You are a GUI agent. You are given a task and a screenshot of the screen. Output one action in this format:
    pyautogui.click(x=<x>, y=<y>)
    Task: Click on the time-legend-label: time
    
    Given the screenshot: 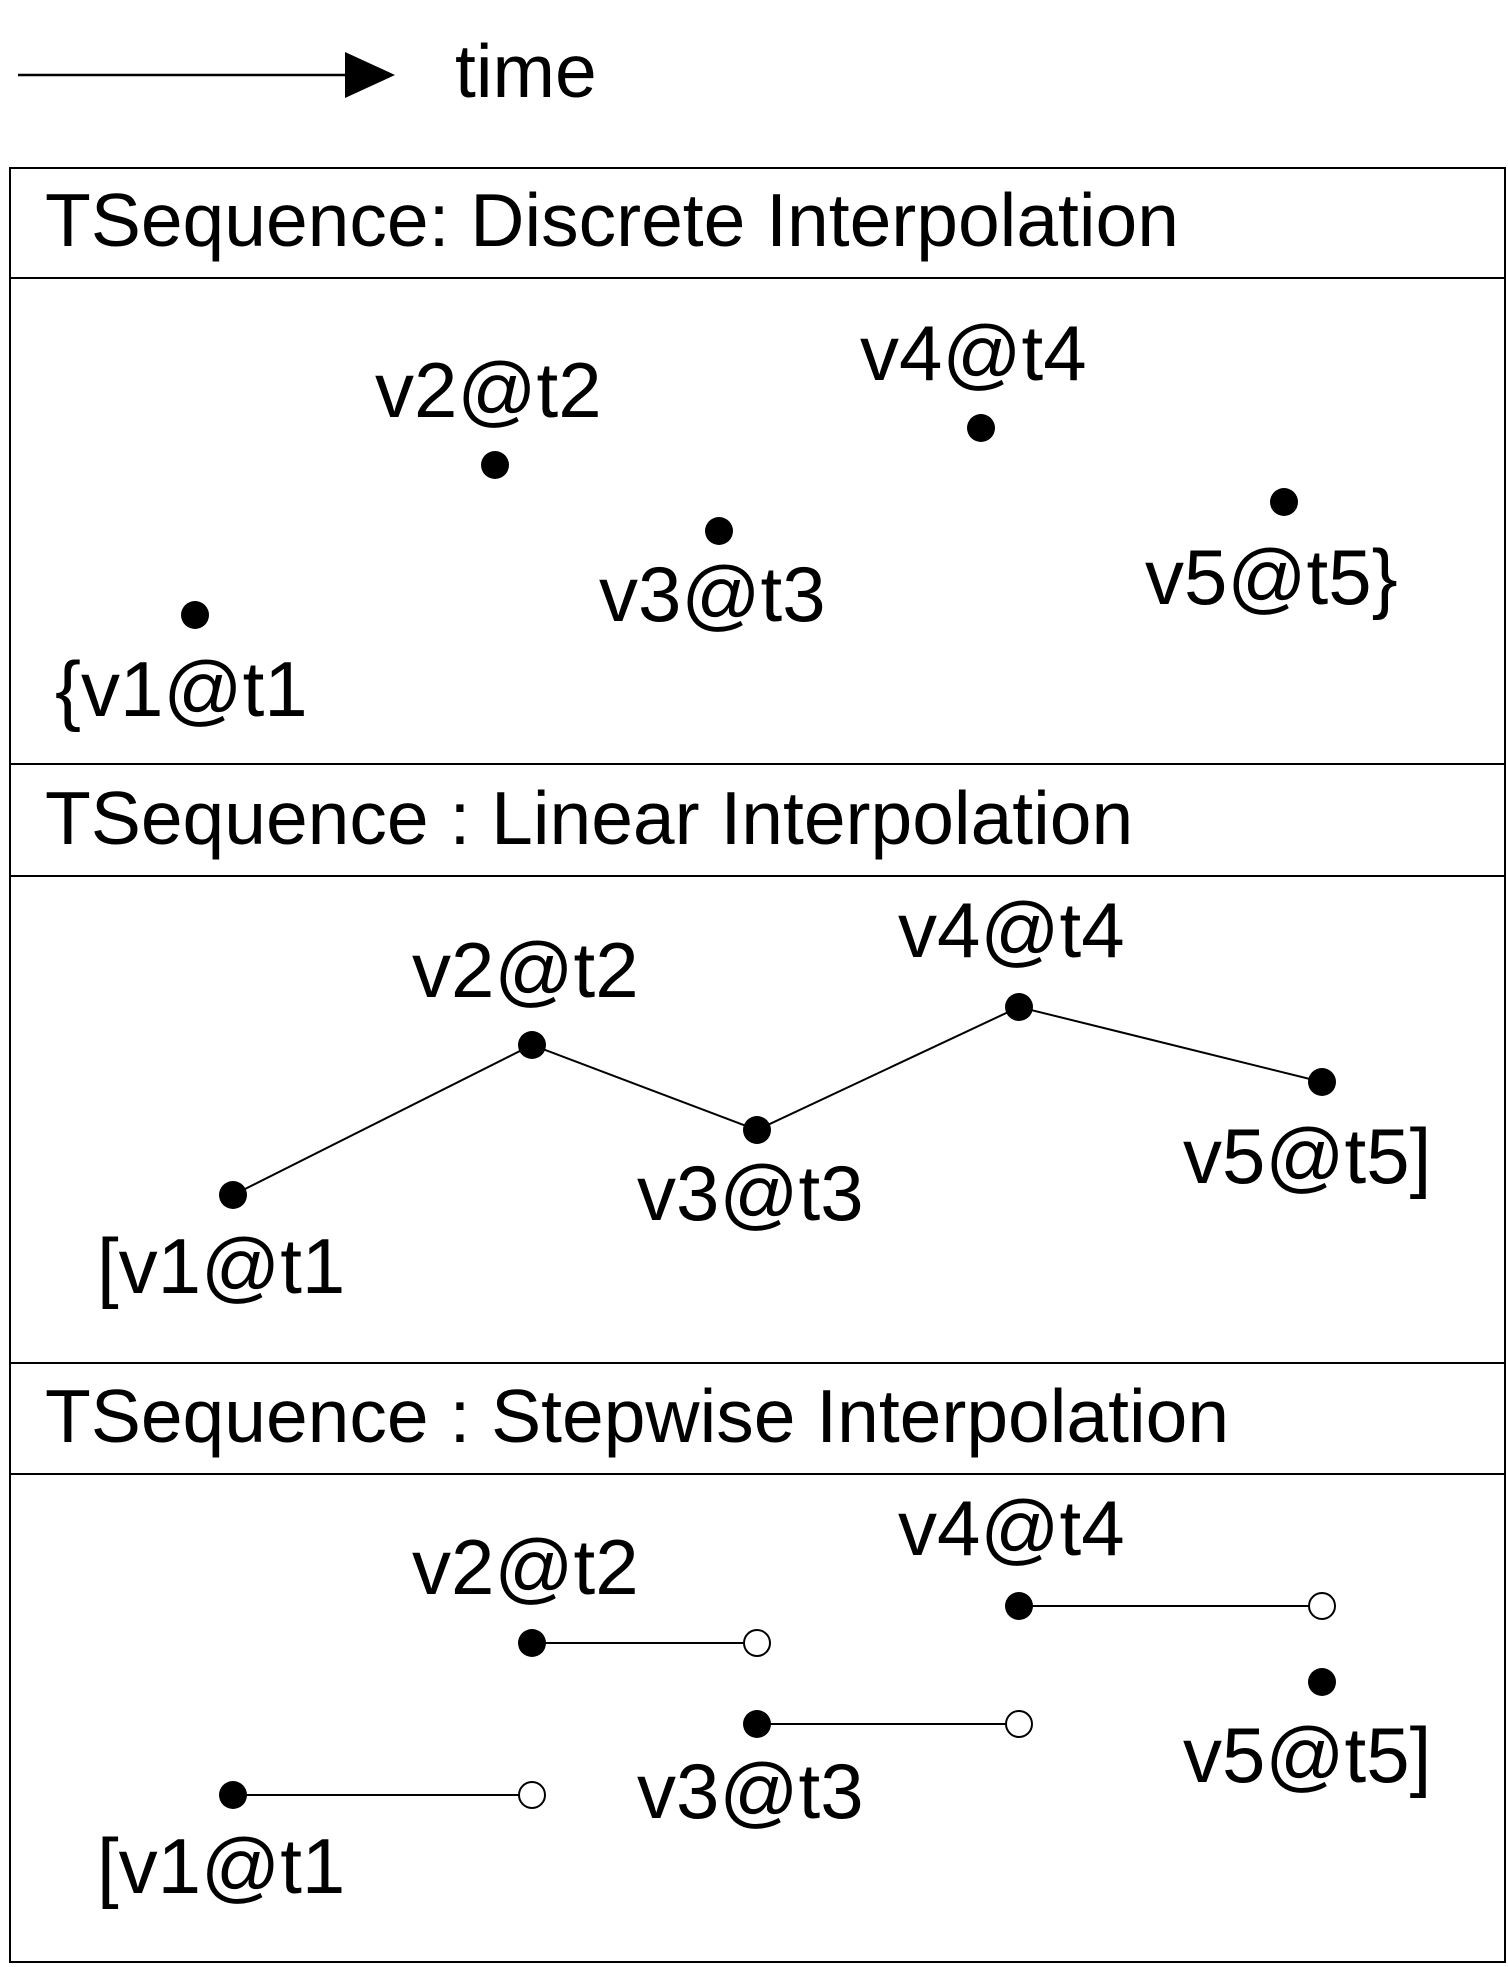 What is the action you would take?
    pyautogui.click(x=526, y=71)
    